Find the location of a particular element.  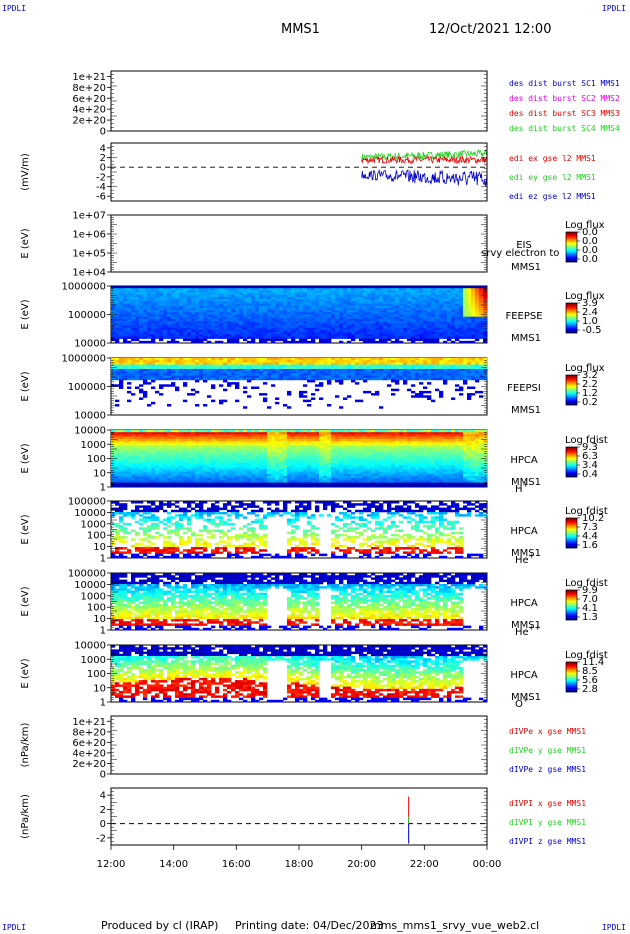

panel-feepse-spacecraft-label: MMS1 is located at coordinates (526, 338).